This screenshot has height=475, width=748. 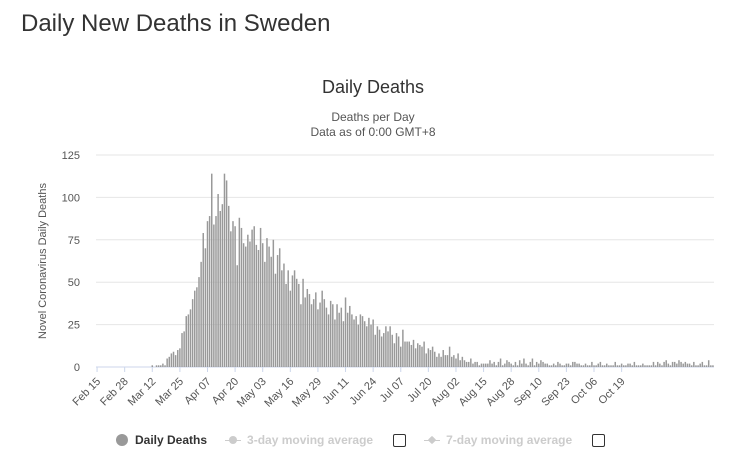 What do you see at coordinates (515, 440) in the screenshot?
I see `legend-item-7-day-average: 7-day moving average` at bounding box center [515, 440].